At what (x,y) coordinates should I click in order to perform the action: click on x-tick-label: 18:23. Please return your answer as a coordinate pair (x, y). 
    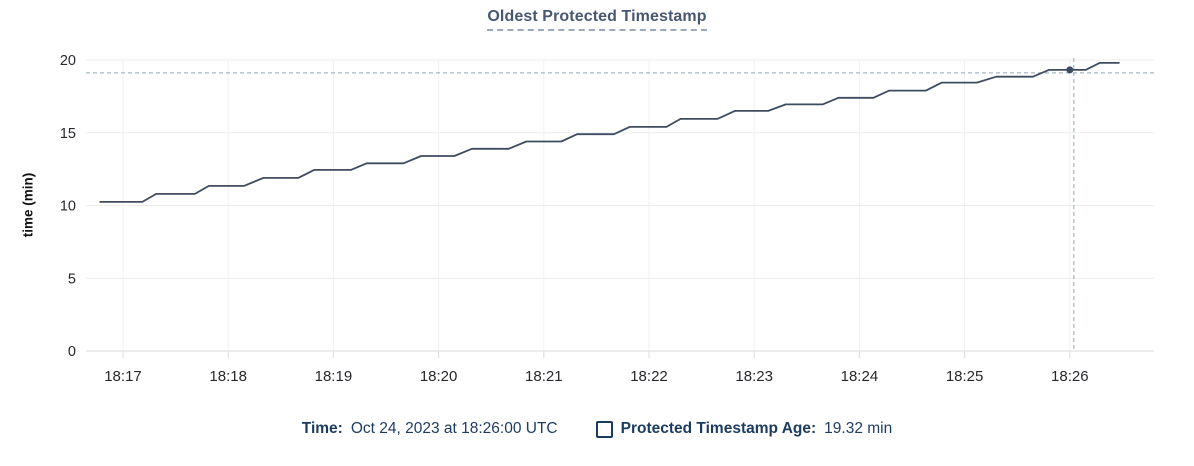
    Looking at the image, I should click on (754, 376).